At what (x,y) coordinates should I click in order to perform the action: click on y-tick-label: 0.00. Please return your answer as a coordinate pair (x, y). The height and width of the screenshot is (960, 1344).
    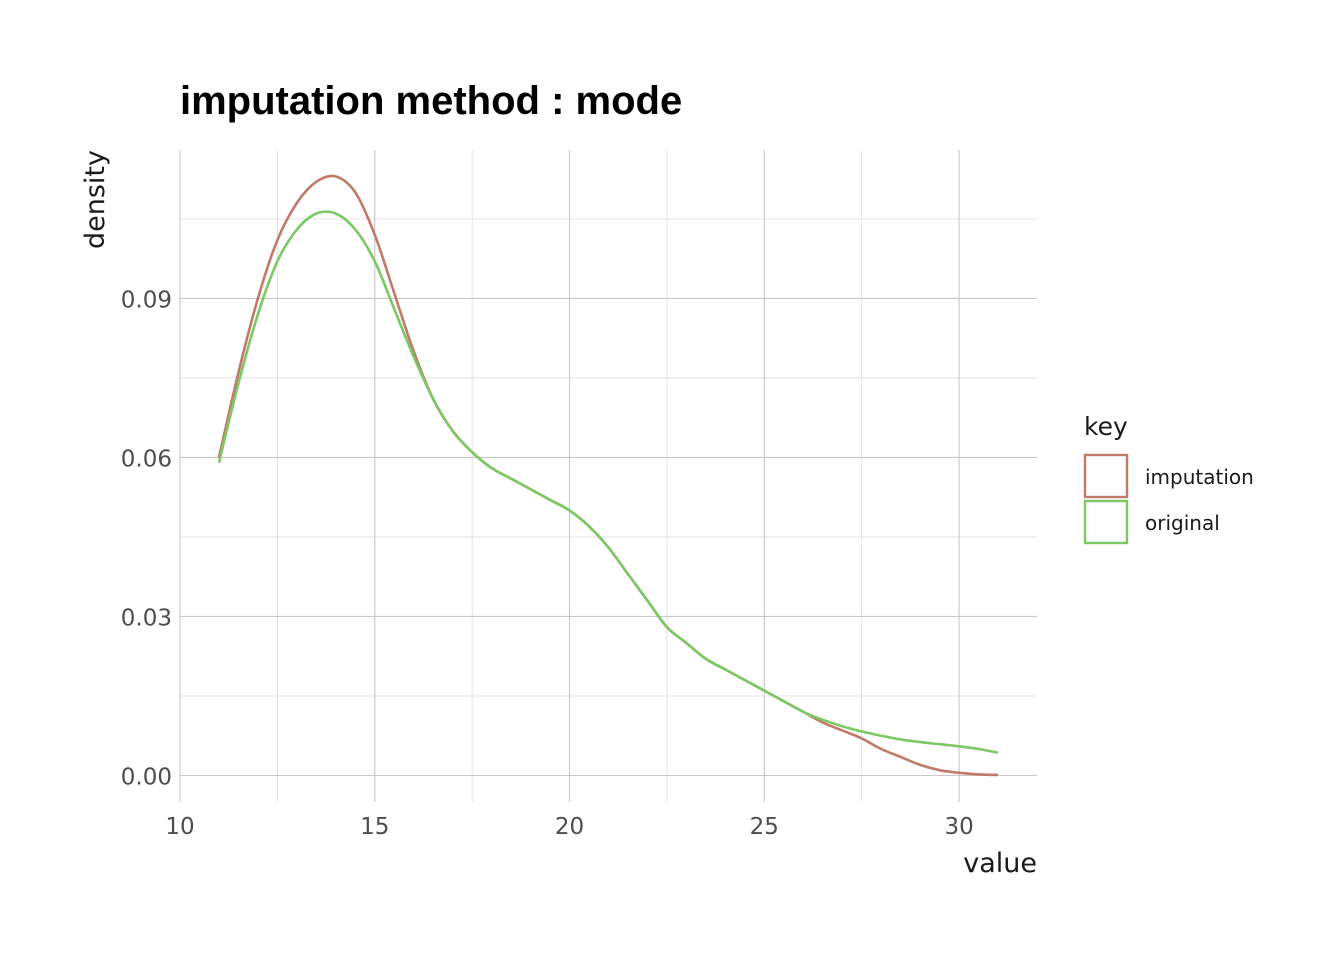
    Looking at the image, I should click on (146, 777).